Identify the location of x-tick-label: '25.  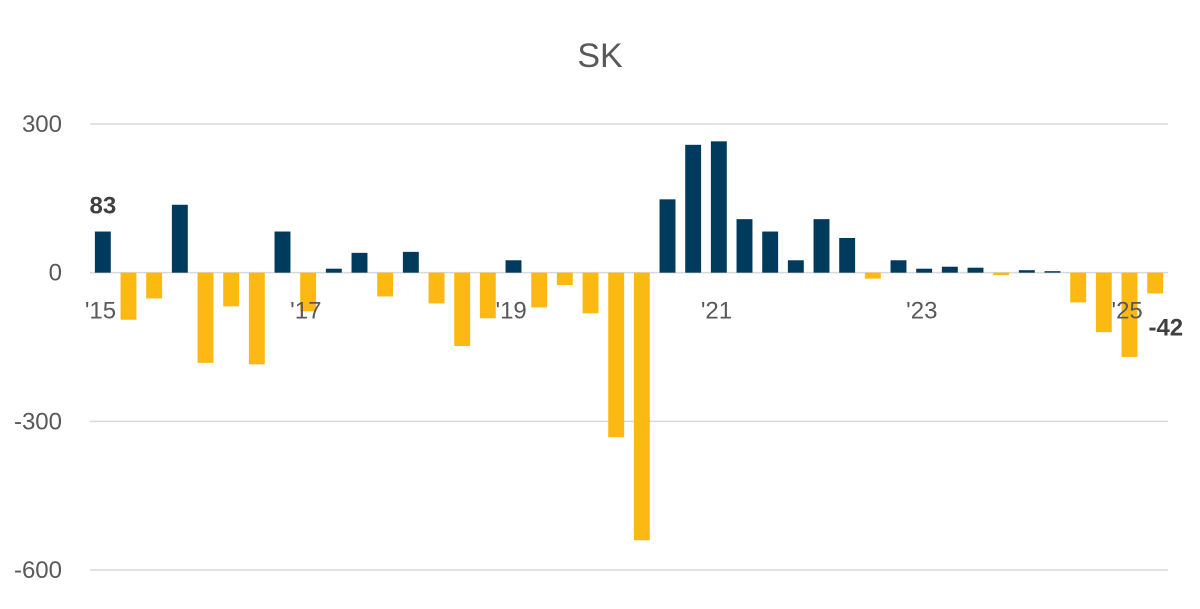
(1127, 311).